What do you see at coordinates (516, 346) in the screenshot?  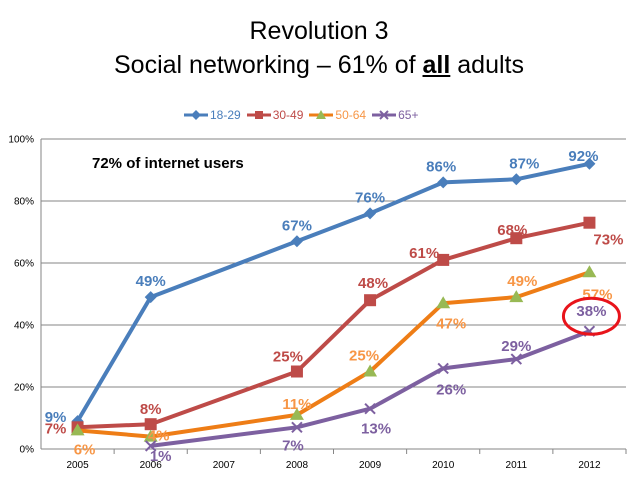 I see `data-label-65+-2011: 29%` at bounding box center [516, 346].